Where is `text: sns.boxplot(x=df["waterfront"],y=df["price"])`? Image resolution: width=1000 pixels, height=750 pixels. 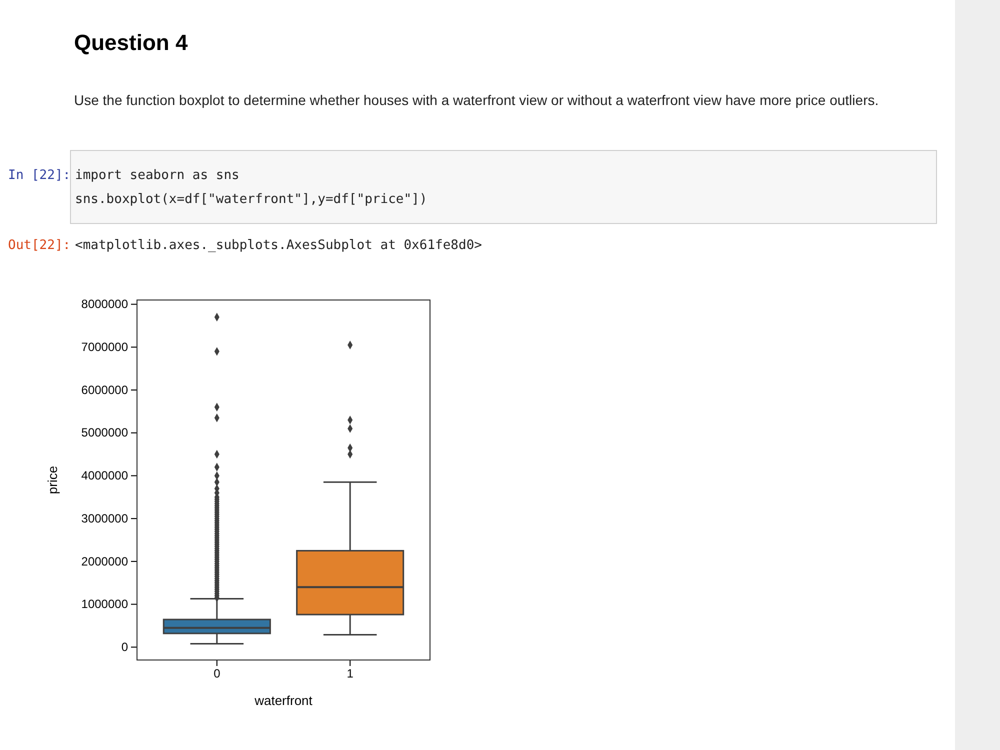
text: sns.boxplot(x=df["waterfront"],y=df["price"]) is located at coordinates (251, 199).